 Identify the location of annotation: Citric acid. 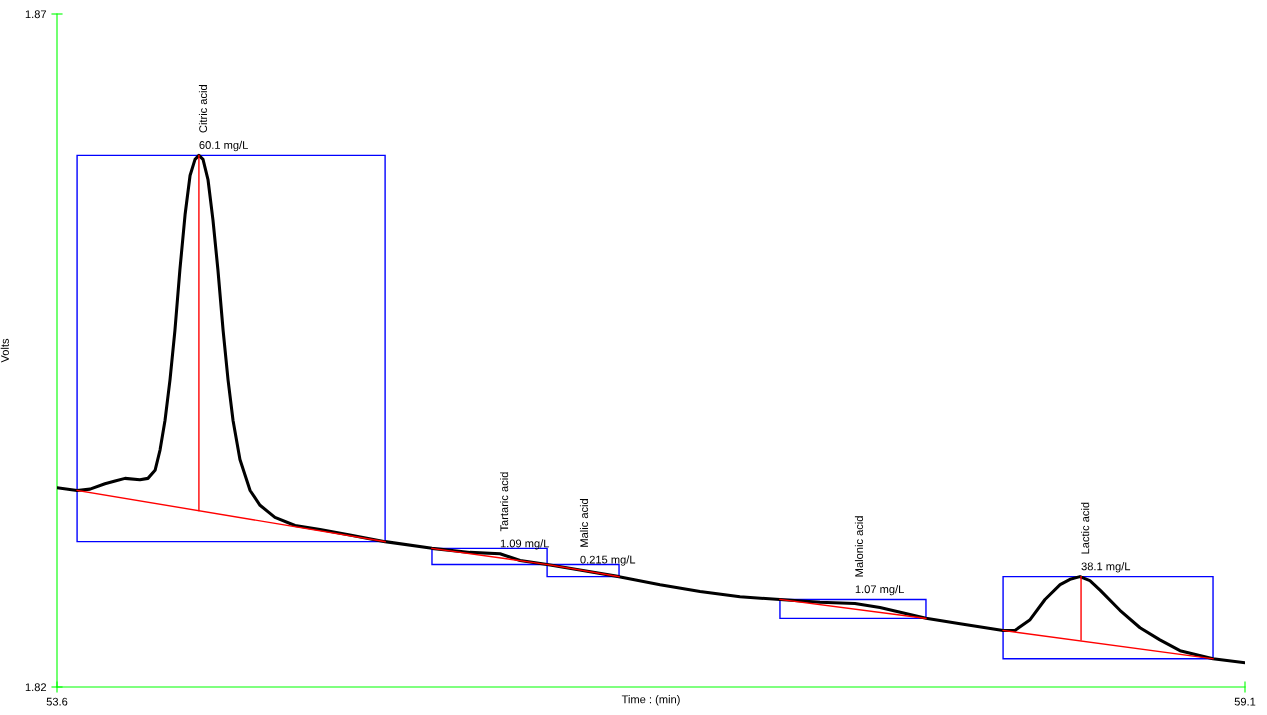
(203, 109).